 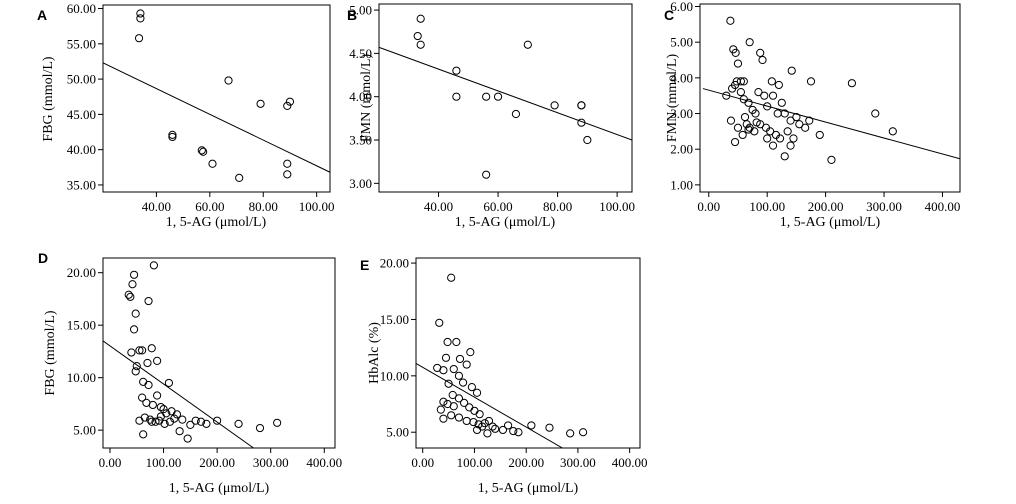 I want to click on regression-line-c, so click(x=831, y=124).